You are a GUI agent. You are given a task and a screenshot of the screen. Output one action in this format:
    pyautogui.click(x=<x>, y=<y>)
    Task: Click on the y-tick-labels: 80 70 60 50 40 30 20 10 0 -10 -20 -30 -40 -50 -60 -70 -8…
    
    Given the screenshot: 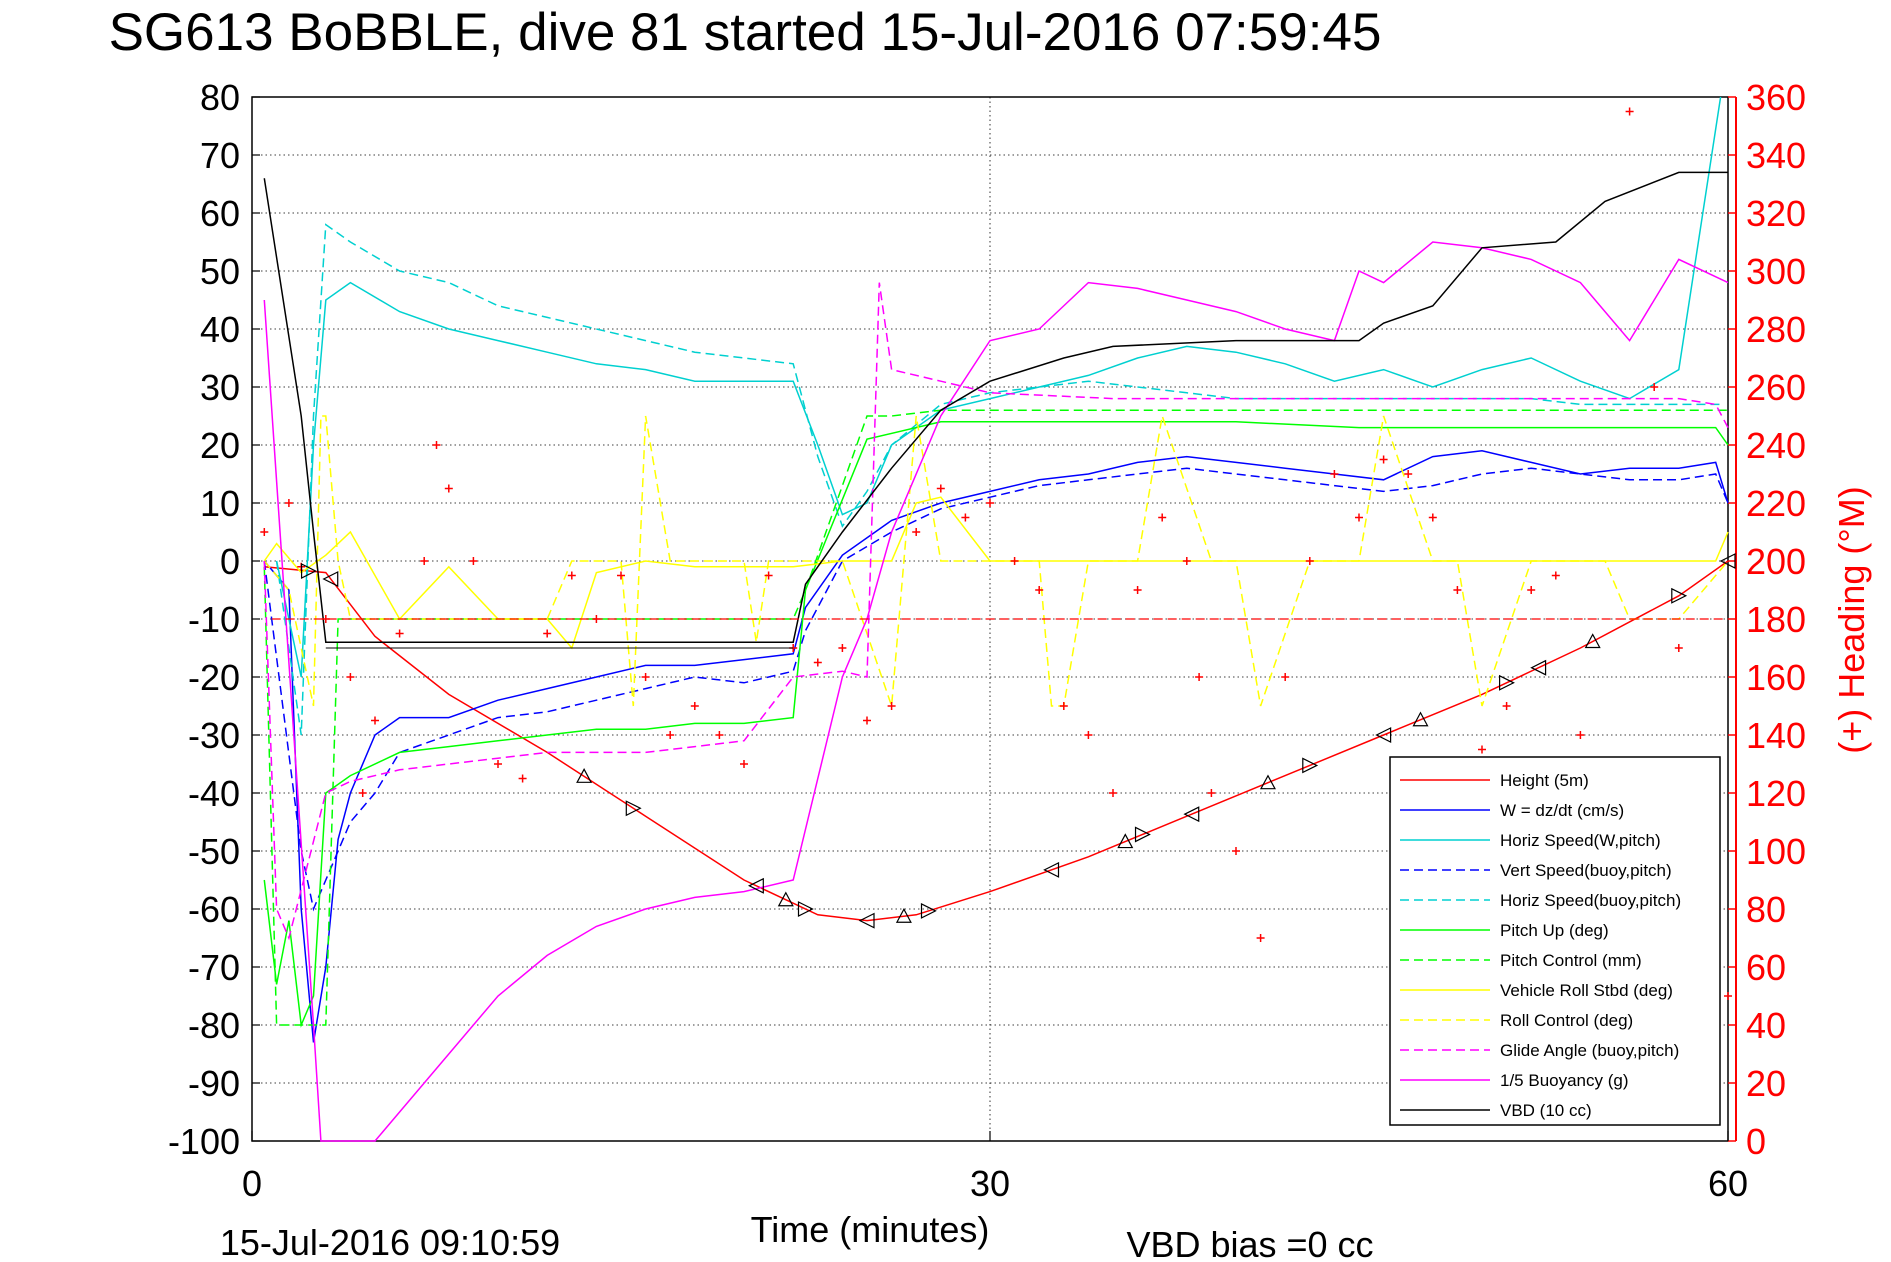 What is the action you would take?
    pyautogui.click(x=204, y=619)
    